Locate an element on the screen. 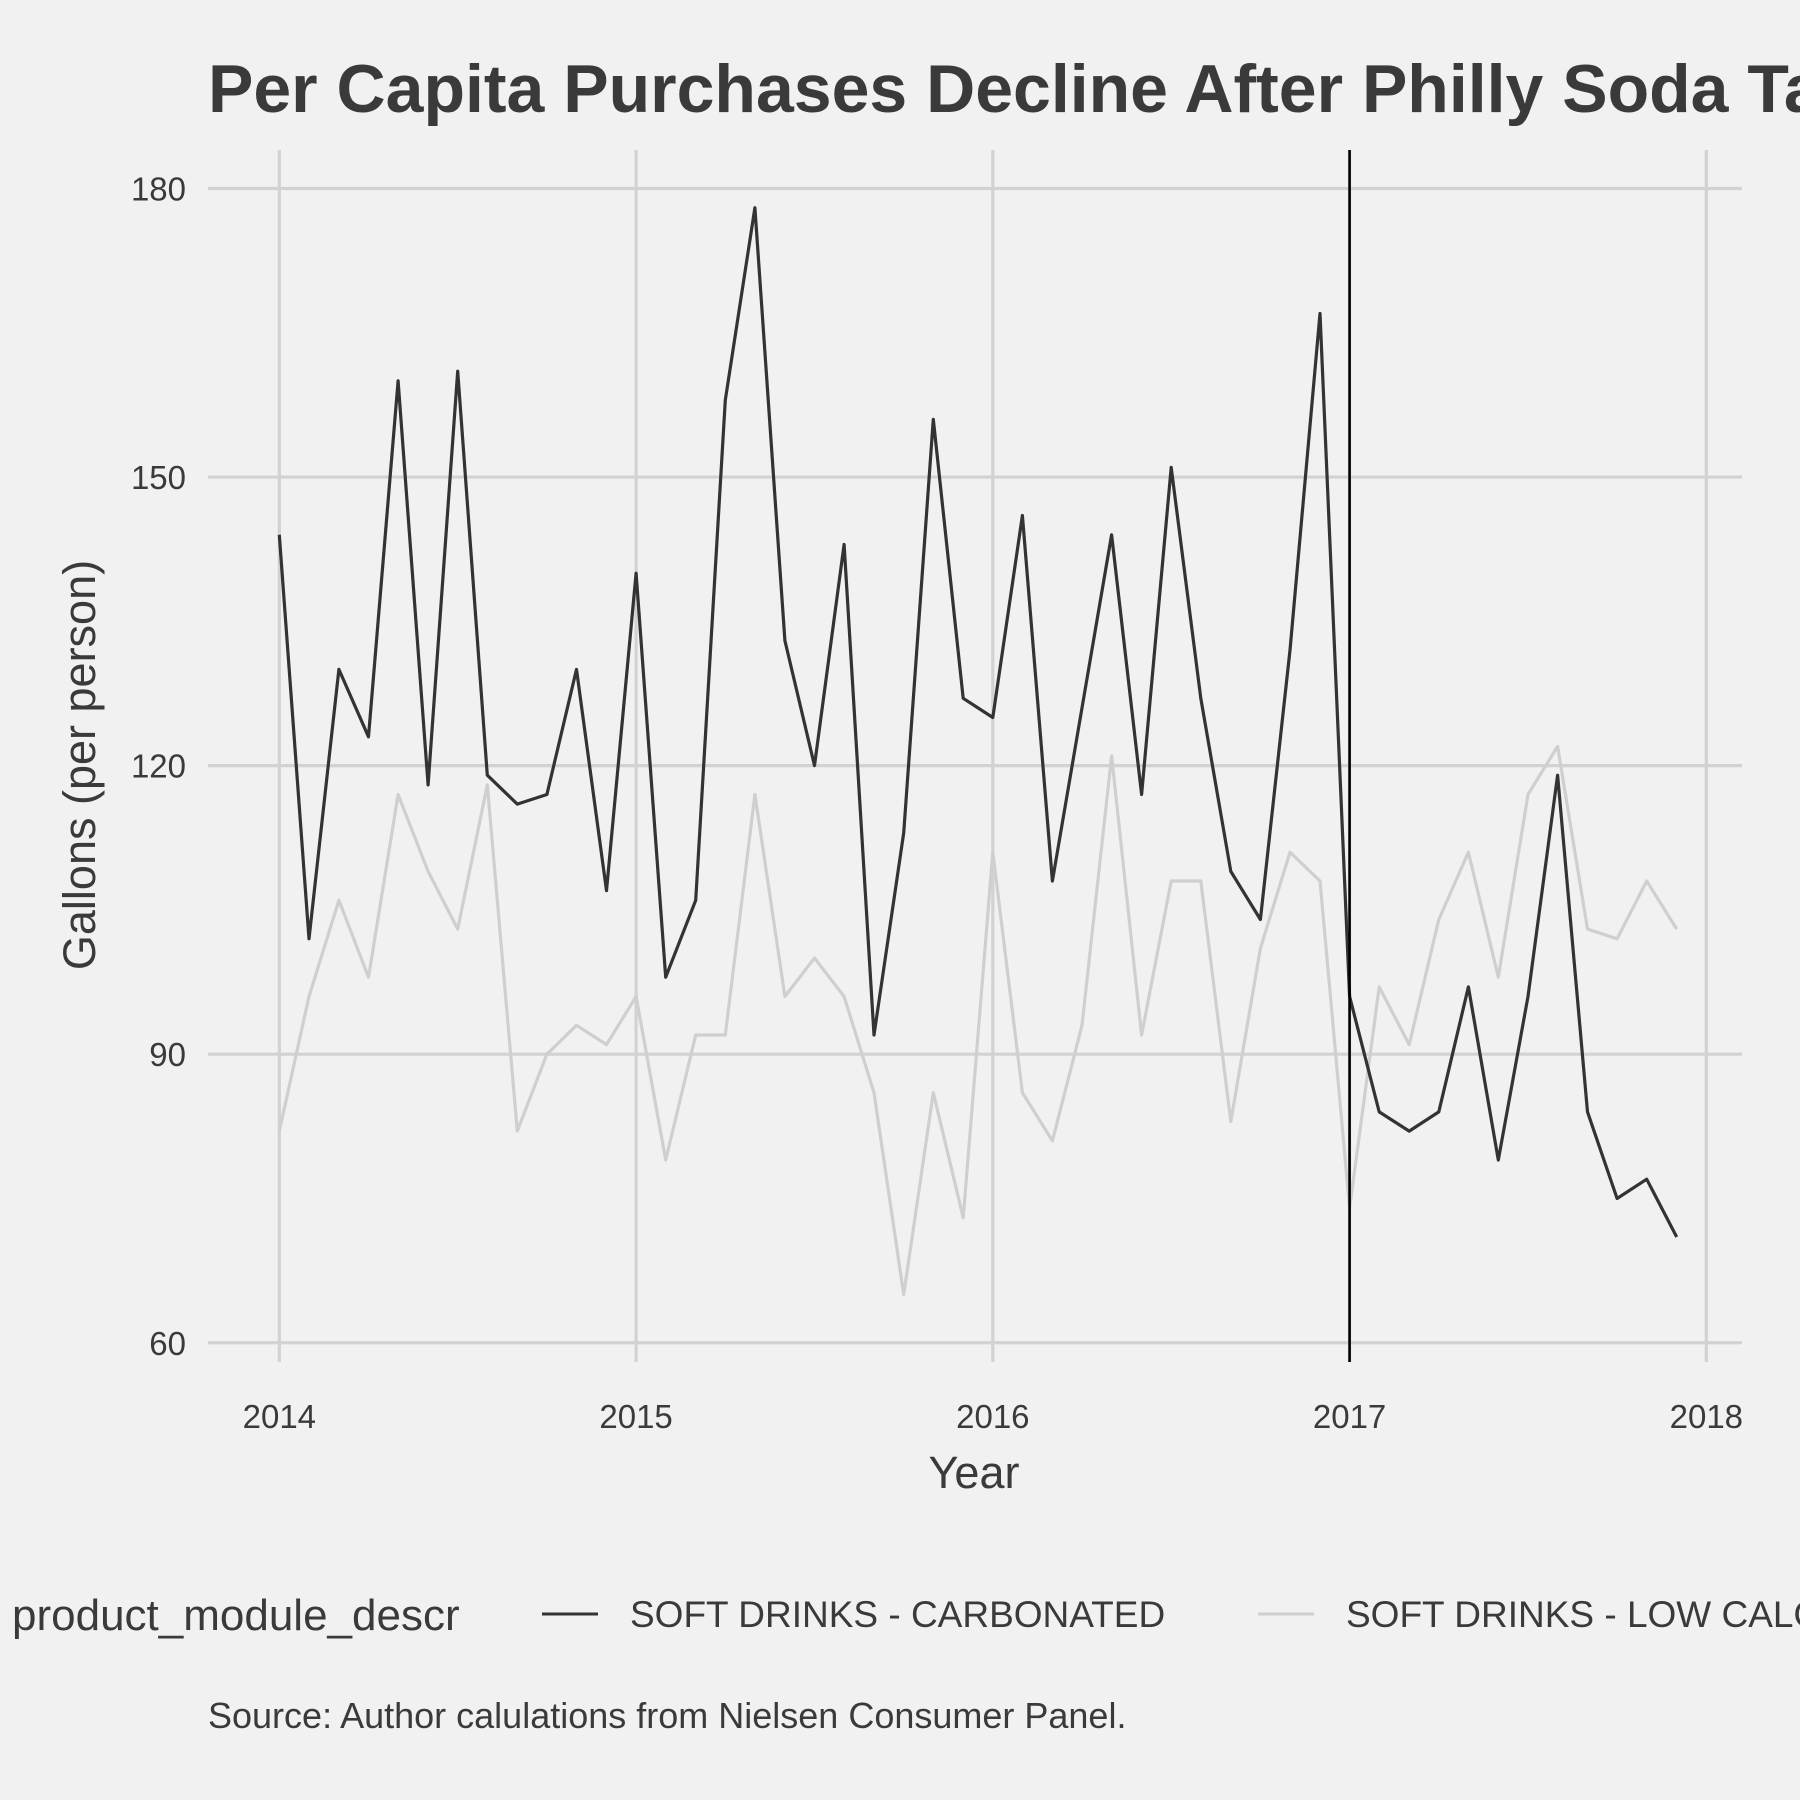  x-tick-label: 2017 is located at coordinates (1349, 1416).